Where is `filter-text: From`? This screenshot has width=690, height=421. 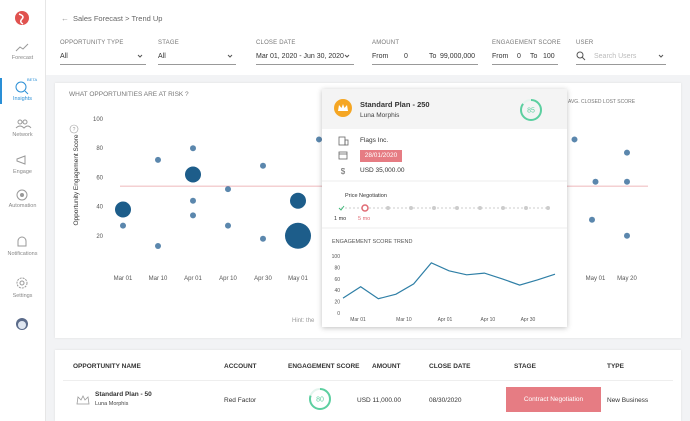
filter-text: From is located at coordinates (380, 56).